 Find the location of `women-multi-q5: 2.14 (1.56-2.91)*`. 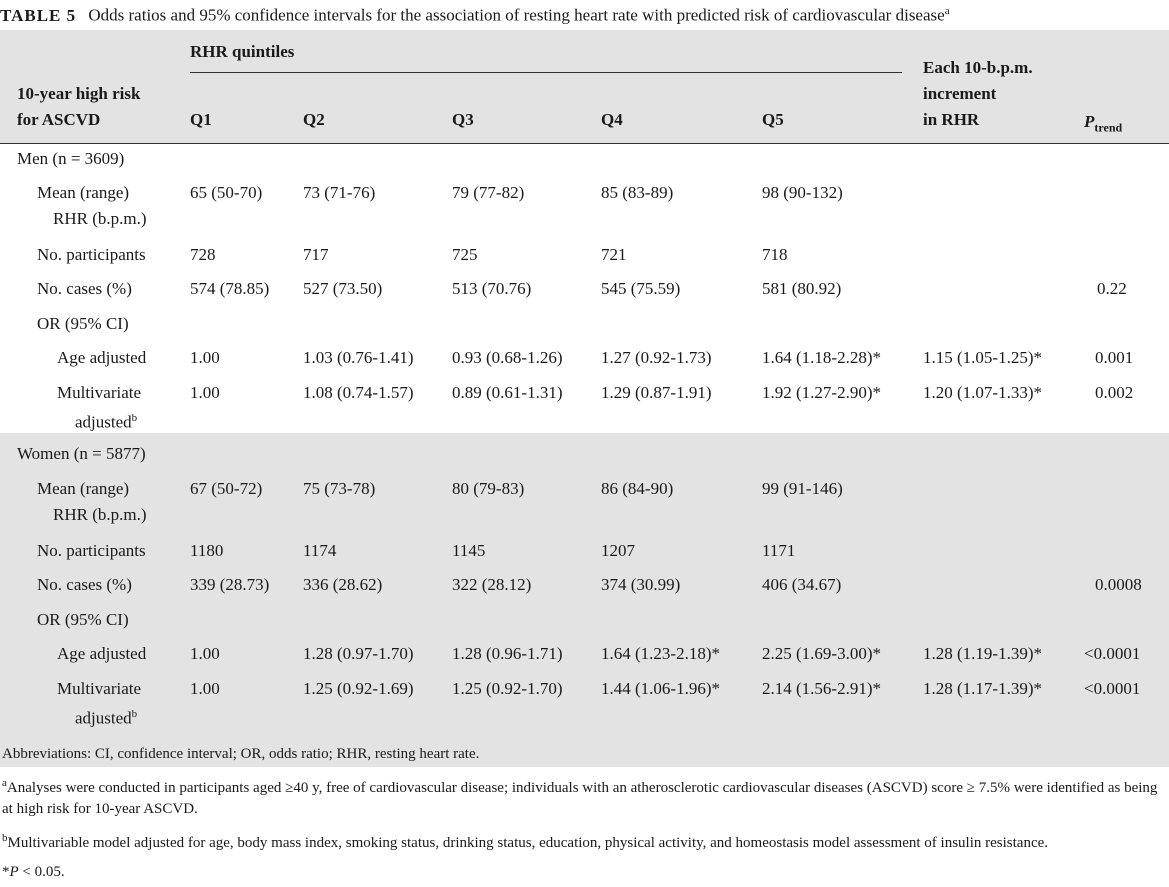

women-multi-q5: 2.14 (1.56-2.91)* is located at coordinates (821, 688).